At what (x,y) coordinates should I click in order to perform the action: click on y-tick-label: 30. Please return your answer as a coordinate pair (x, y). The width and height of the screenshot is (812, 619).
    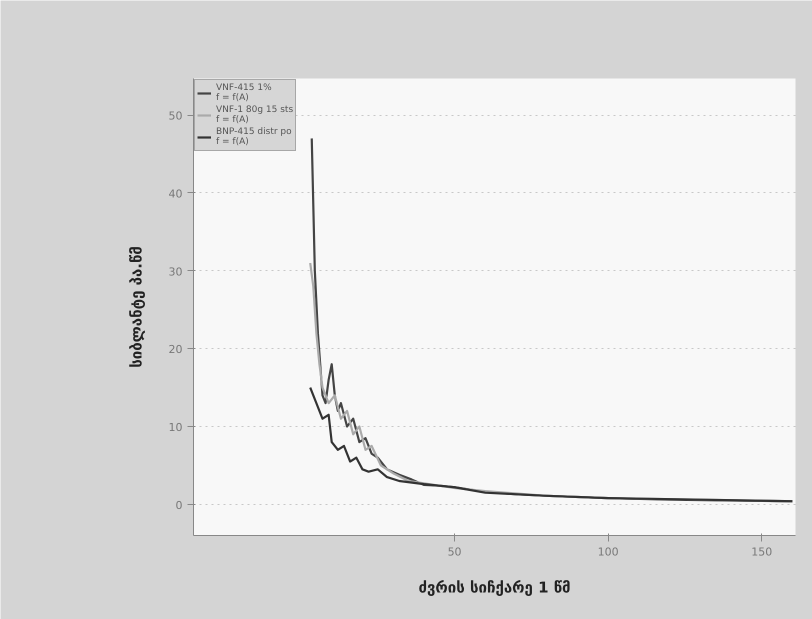
    Looking at the image, I should click on (175, 271).